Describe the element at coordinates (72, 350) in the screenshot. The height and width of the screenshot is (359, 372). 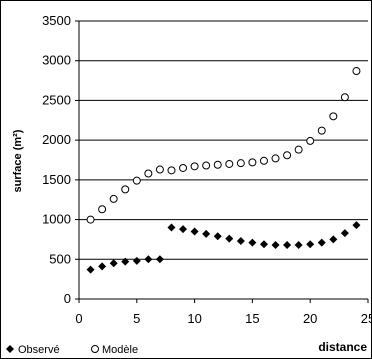
I see `legend: Observé Modèle` at that location.